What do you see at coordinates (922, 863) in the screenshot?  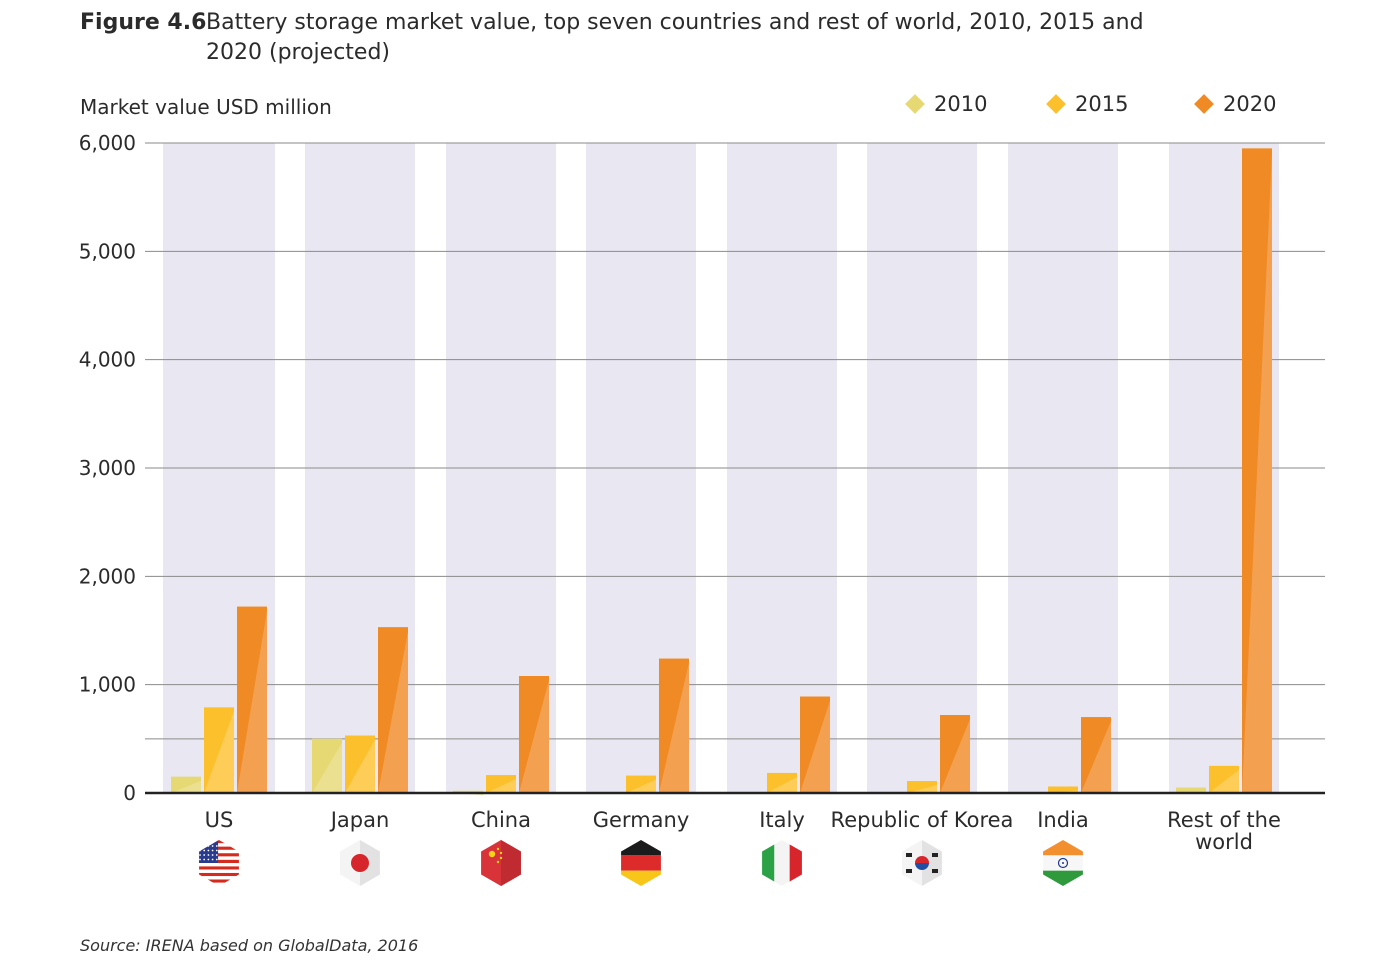 I see `korea-flag-icon` at bounding box center [922, 863].